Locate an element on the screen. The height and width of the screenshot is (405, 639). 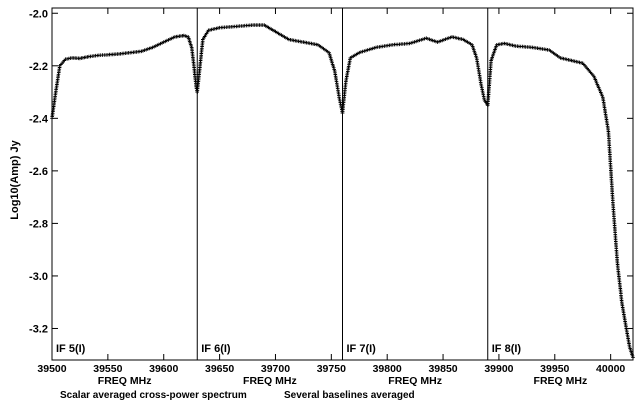
footer-right-caption: Several baselines averaged is located at coordinates (349, 395).